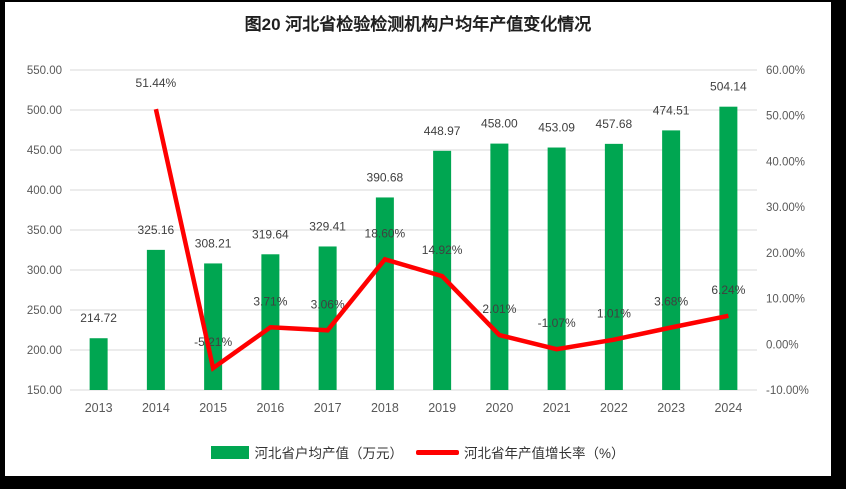 The image size is (846, 489). What do you see at coordinates (44, 151) in the screenshot?
I see `left-axis-tick-label: 450.00` at bounding box center [44, 151].